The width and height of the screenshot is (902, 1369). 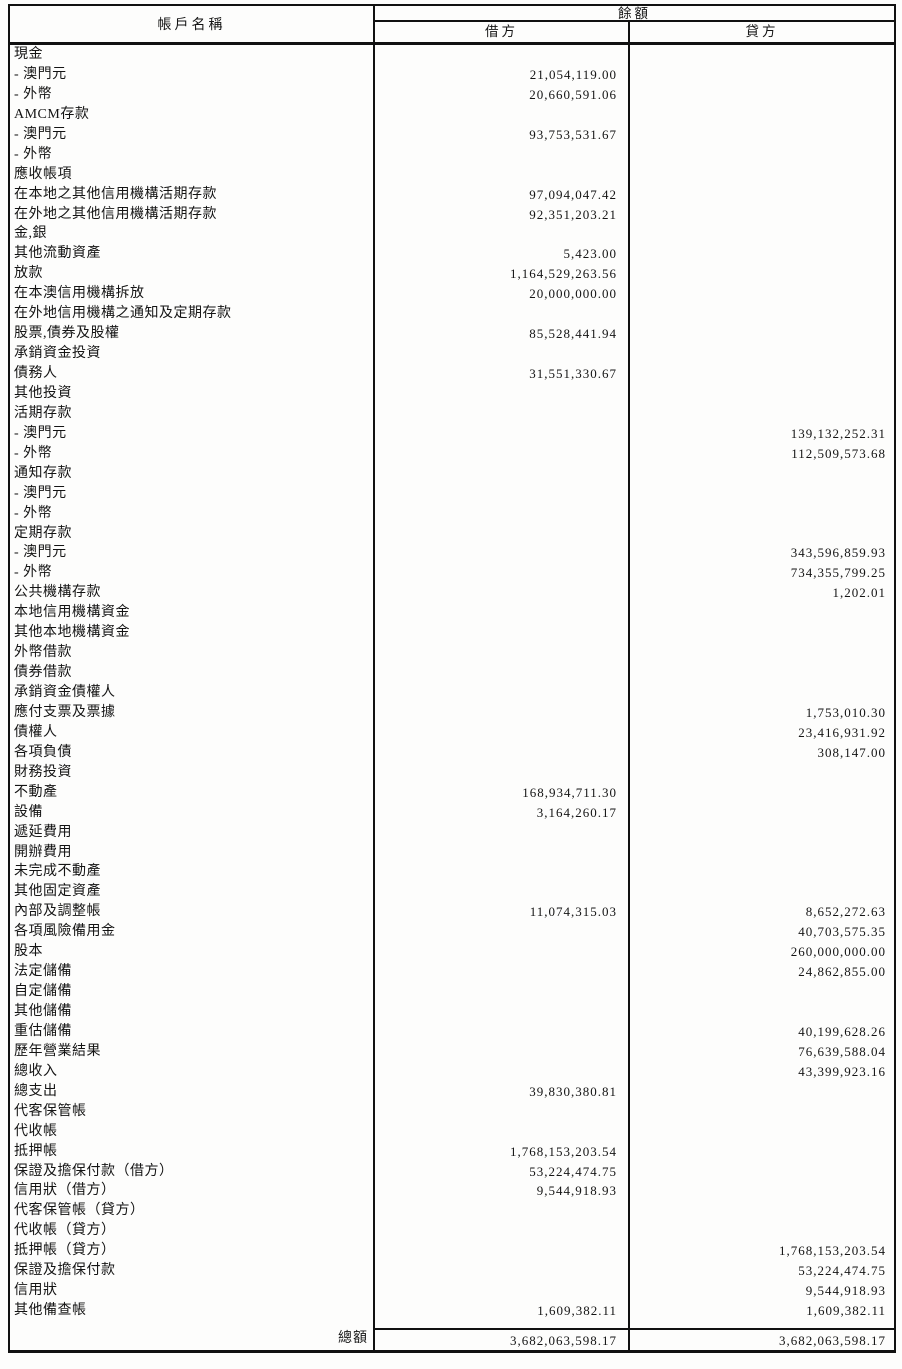 What do you see at coordinates (192, 94) in the screenshot?
I see `account-name-cell: - 外幣` at bounding box center [192, 94].